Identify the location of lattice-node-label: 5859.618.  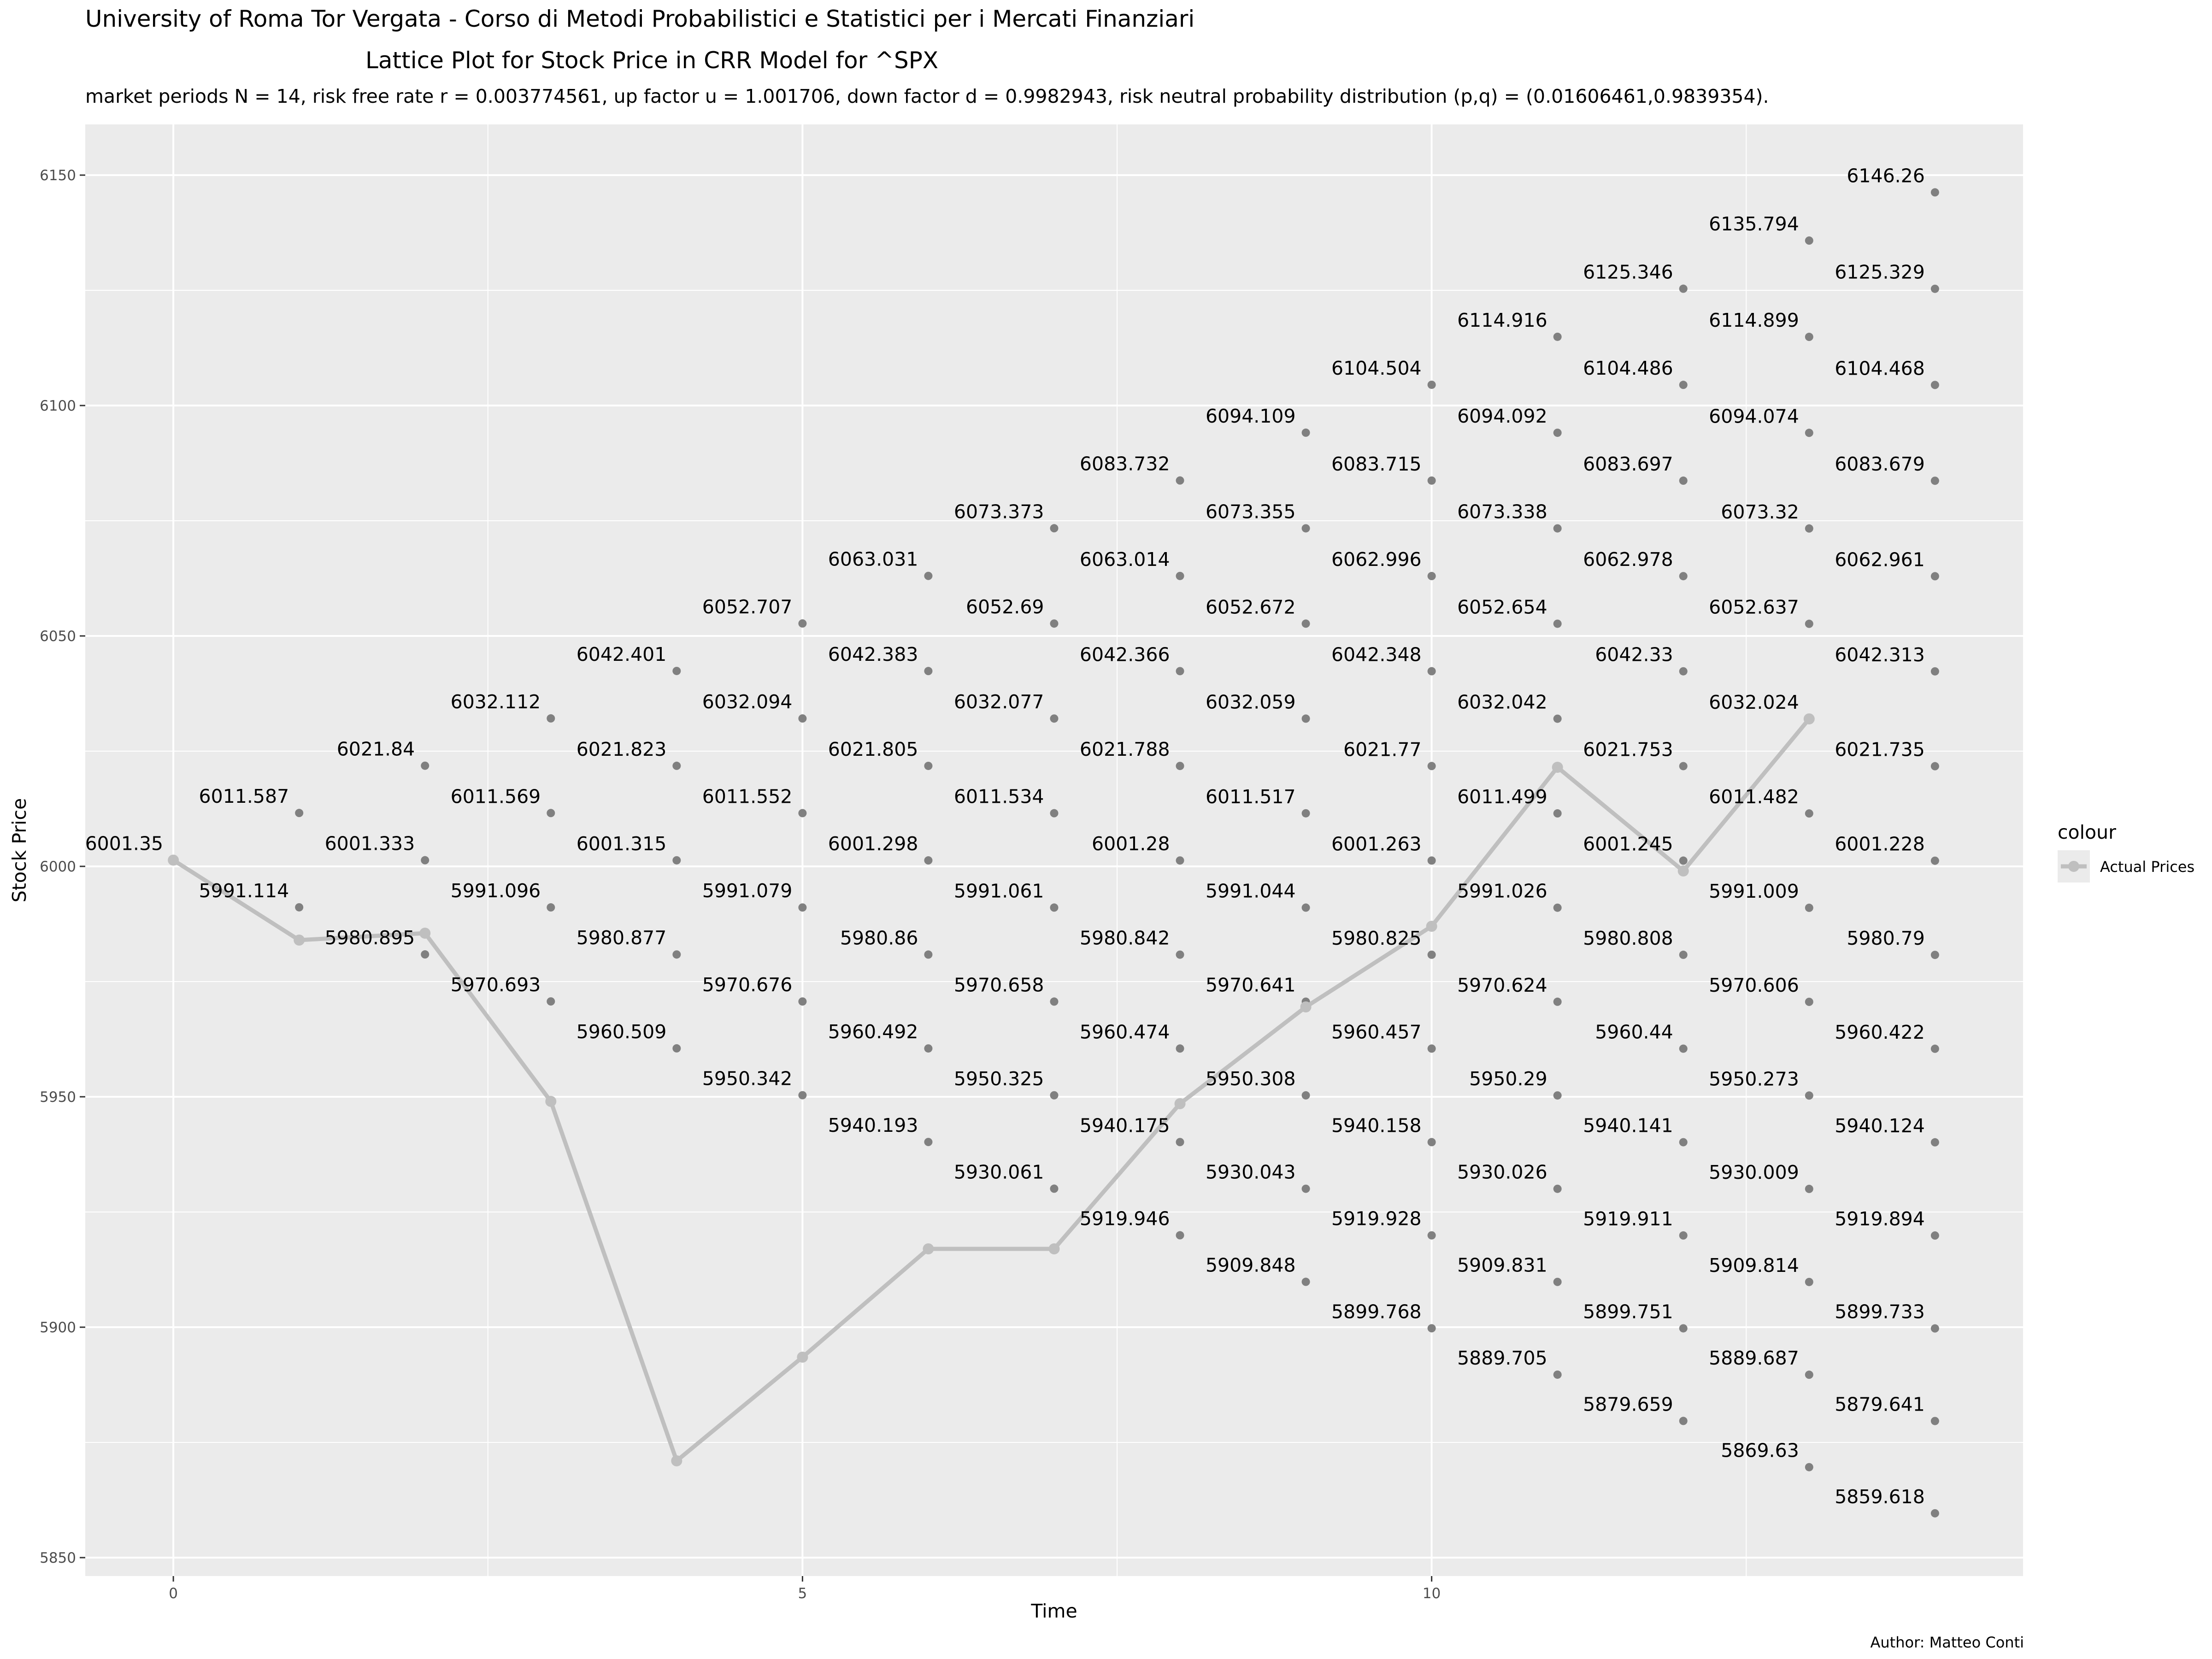
(1880, 1497).